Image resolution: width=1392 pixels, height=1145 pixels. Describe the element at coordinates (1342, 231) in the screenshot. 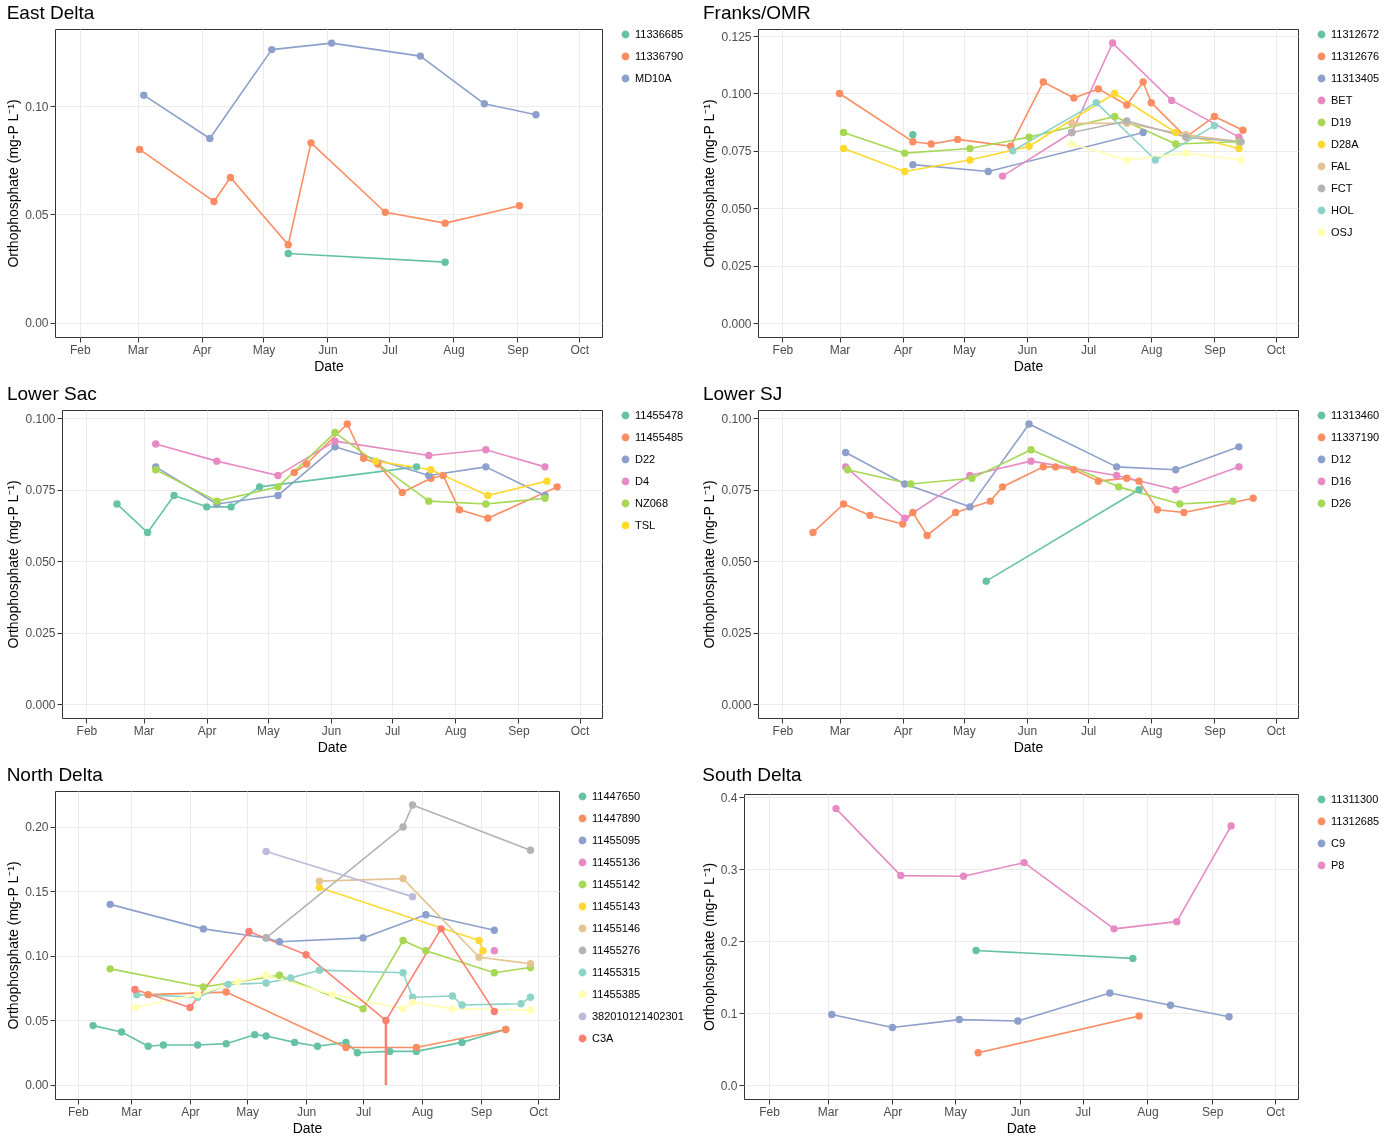

I see `legend-label: OSJ` at that location.